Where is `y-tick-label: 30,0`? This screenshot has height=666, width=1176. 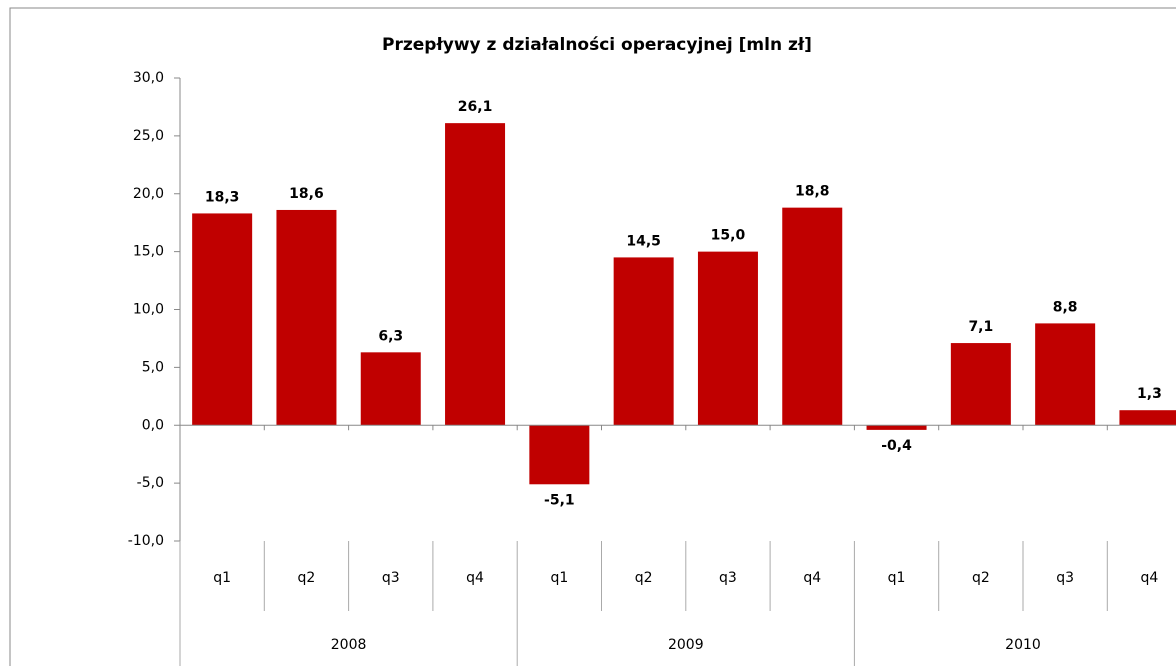 y-tick-label: 30,0 is located at coordinates (148, 78).